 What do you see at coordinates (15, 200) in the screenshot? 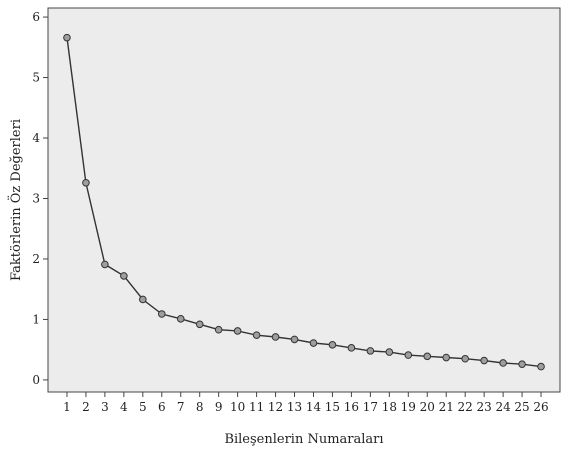
I see `y-axis-title: Faktörlerin Öz Değerleri` at bounding box center [15, 200].